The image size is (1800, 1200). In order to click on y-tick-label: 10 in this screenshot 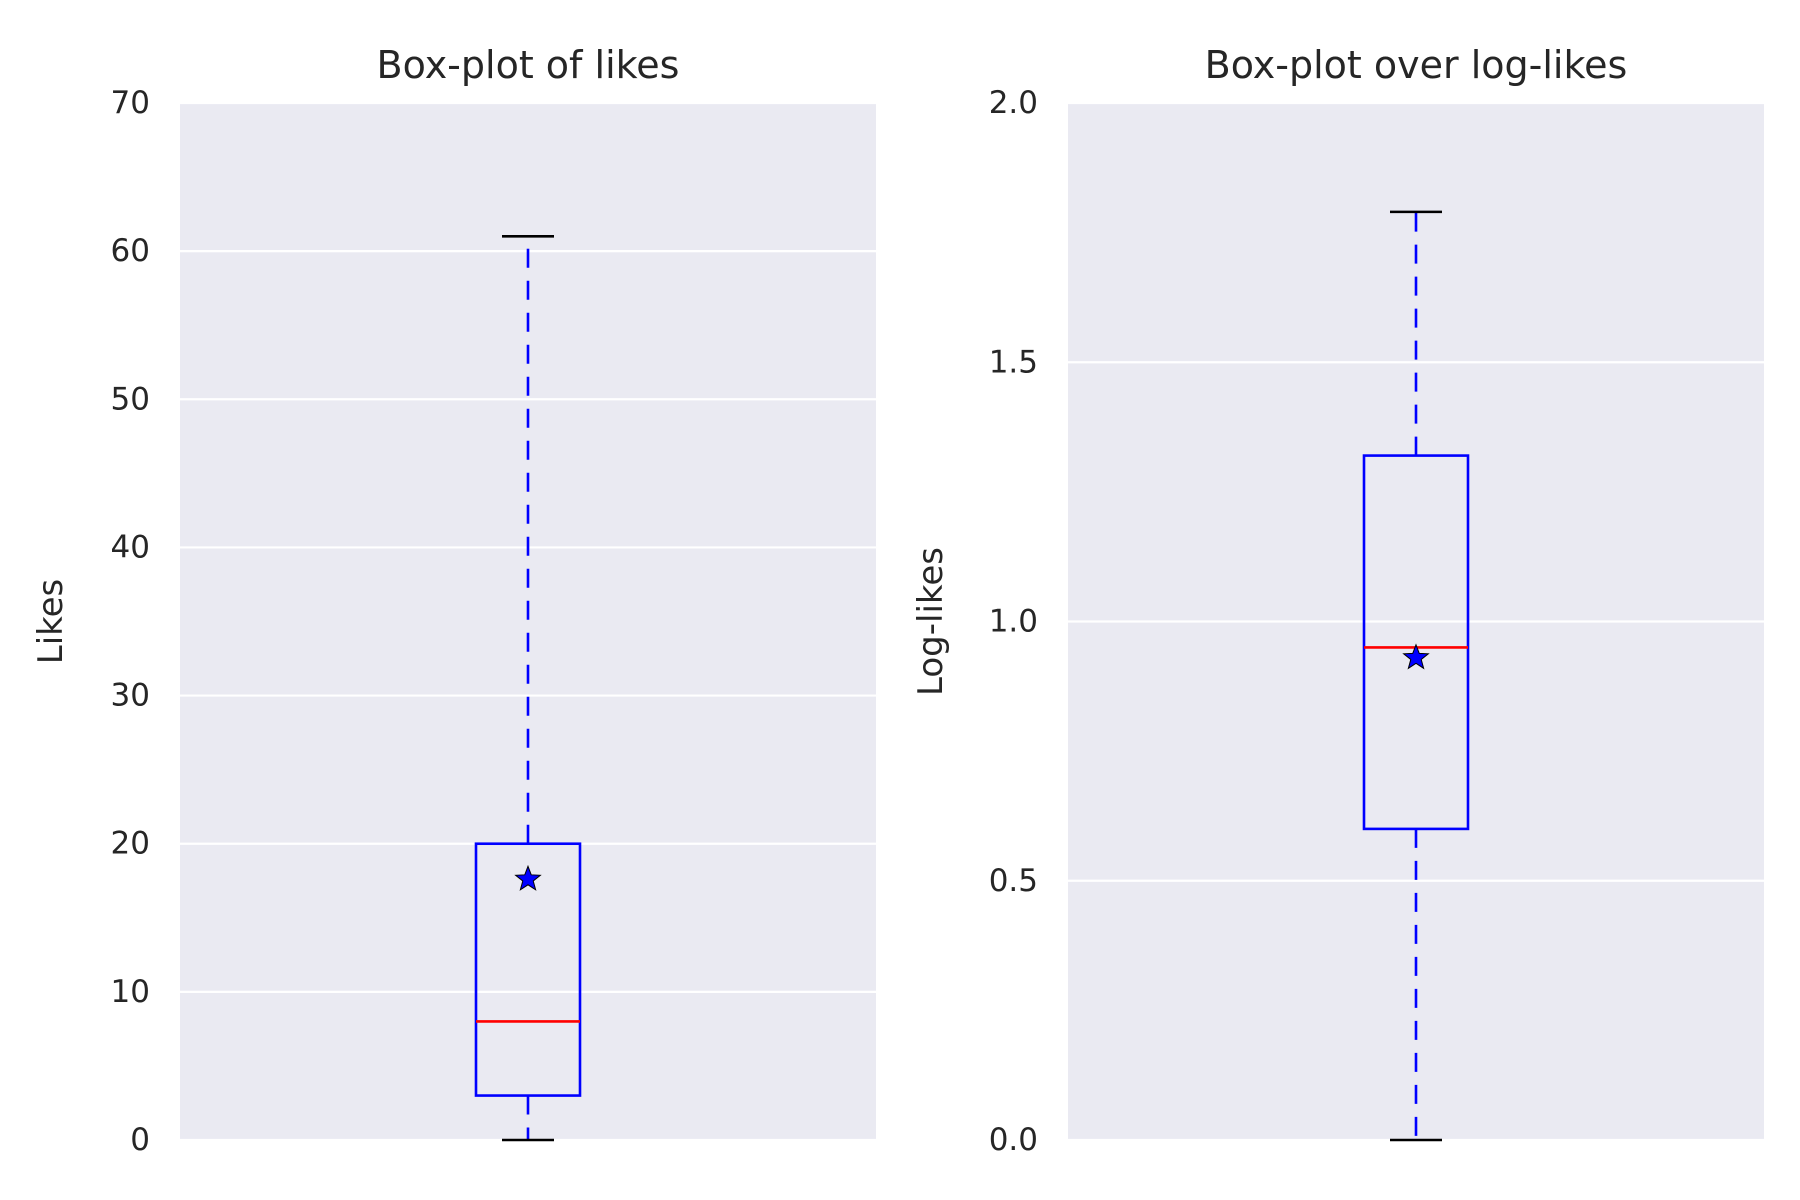, I will do `click(130, 992)`.